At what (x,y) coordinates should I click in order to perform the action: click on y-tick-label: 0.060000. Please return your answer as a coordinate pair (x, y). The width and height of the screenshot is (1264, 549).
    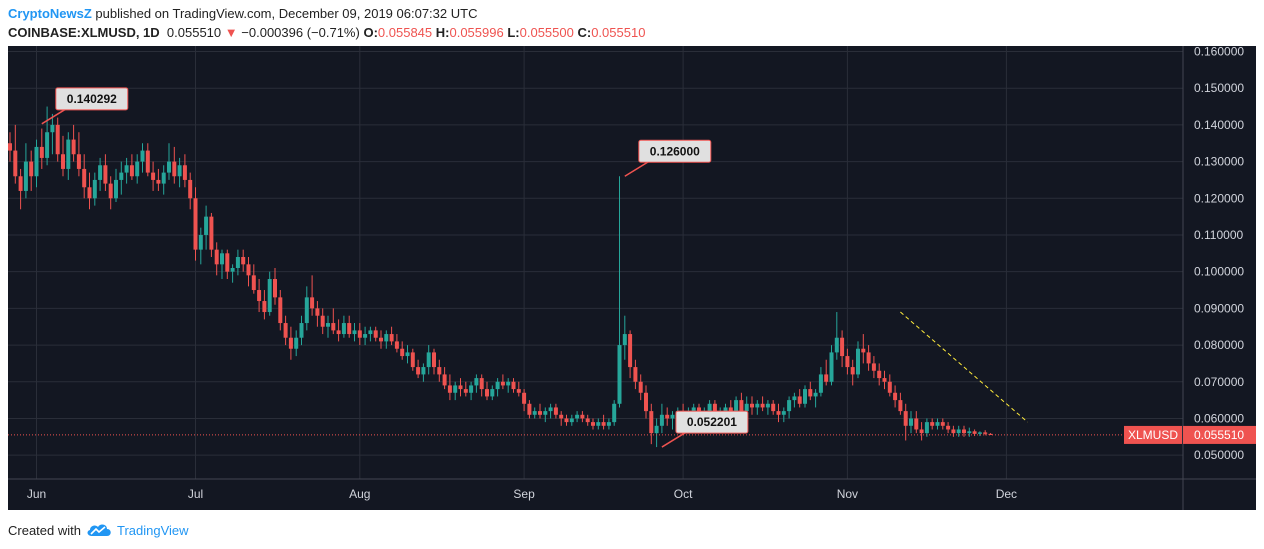
    Looking at the image, I should click on (1219, 418).